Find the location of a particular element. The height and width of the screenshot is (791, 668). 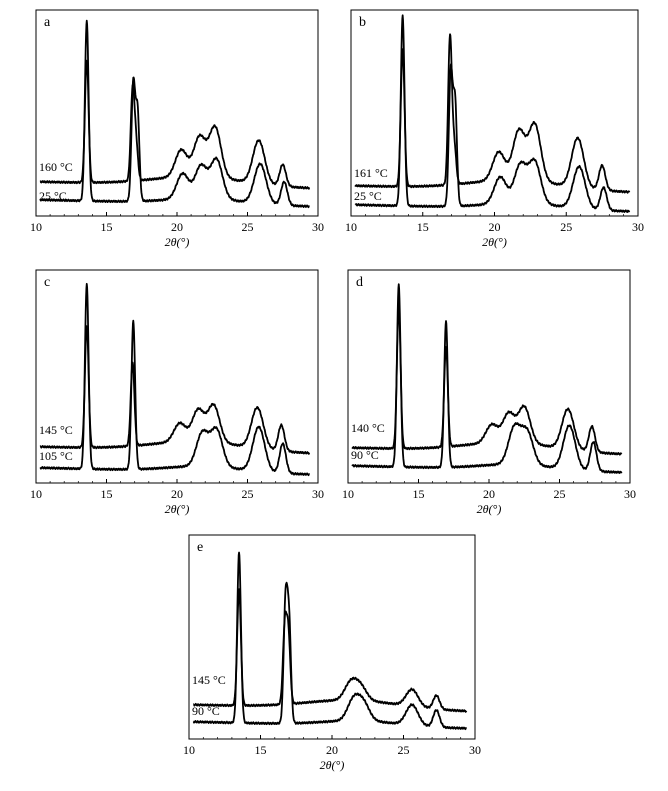

panel-letter: b is located at coordinates (362, 22).